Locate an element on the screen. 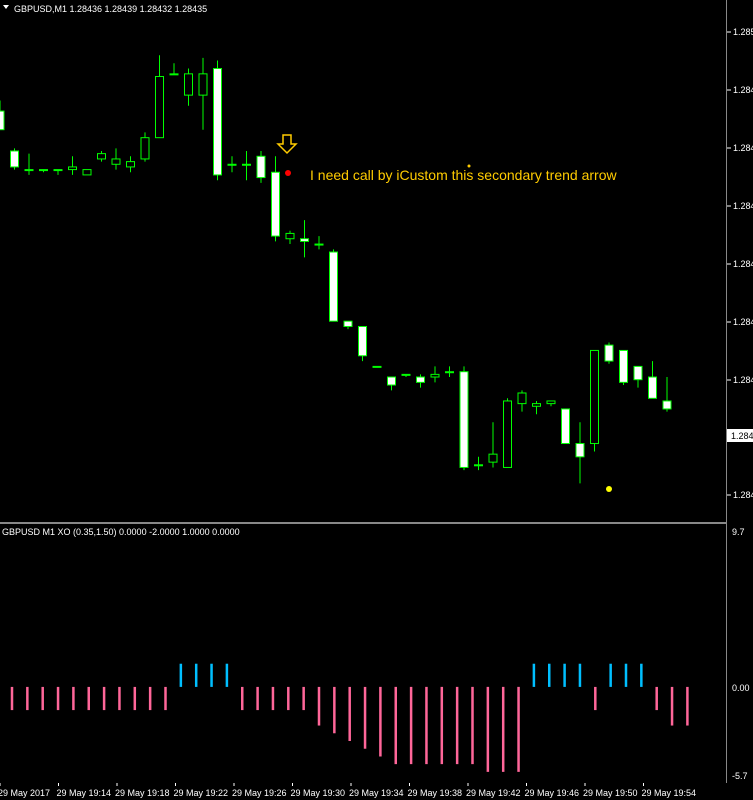 The image size is (753, 800). time-label: 29 May 19:34 is located at coordinates (376, 793).